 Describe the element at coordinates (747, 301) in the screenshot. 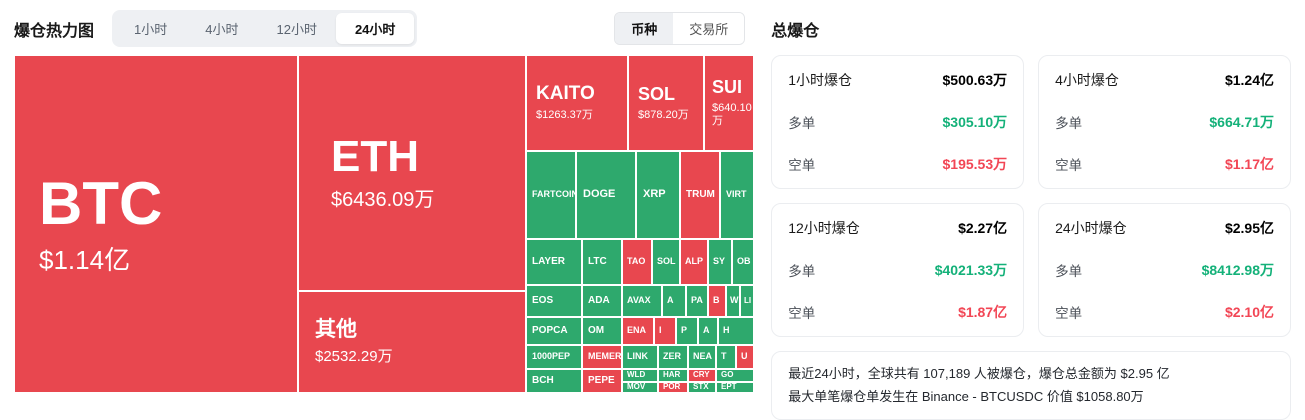

I see `treemap-cell-LI: LI` at that location.